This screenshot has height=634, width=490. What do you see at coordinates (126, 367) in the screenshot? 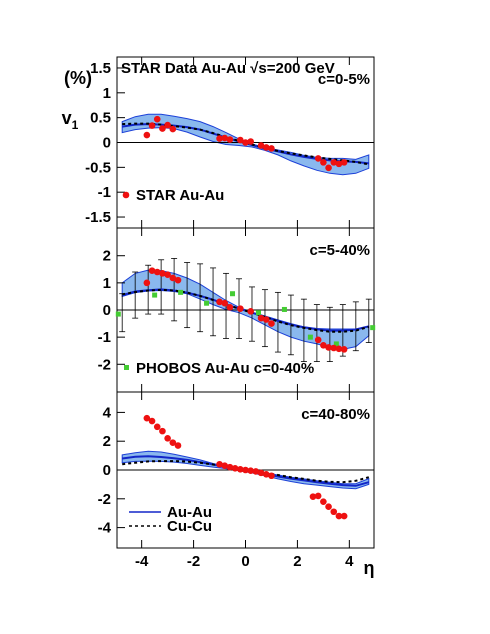
I see `legend-phobos-marker` at bounding box center [126, 367].